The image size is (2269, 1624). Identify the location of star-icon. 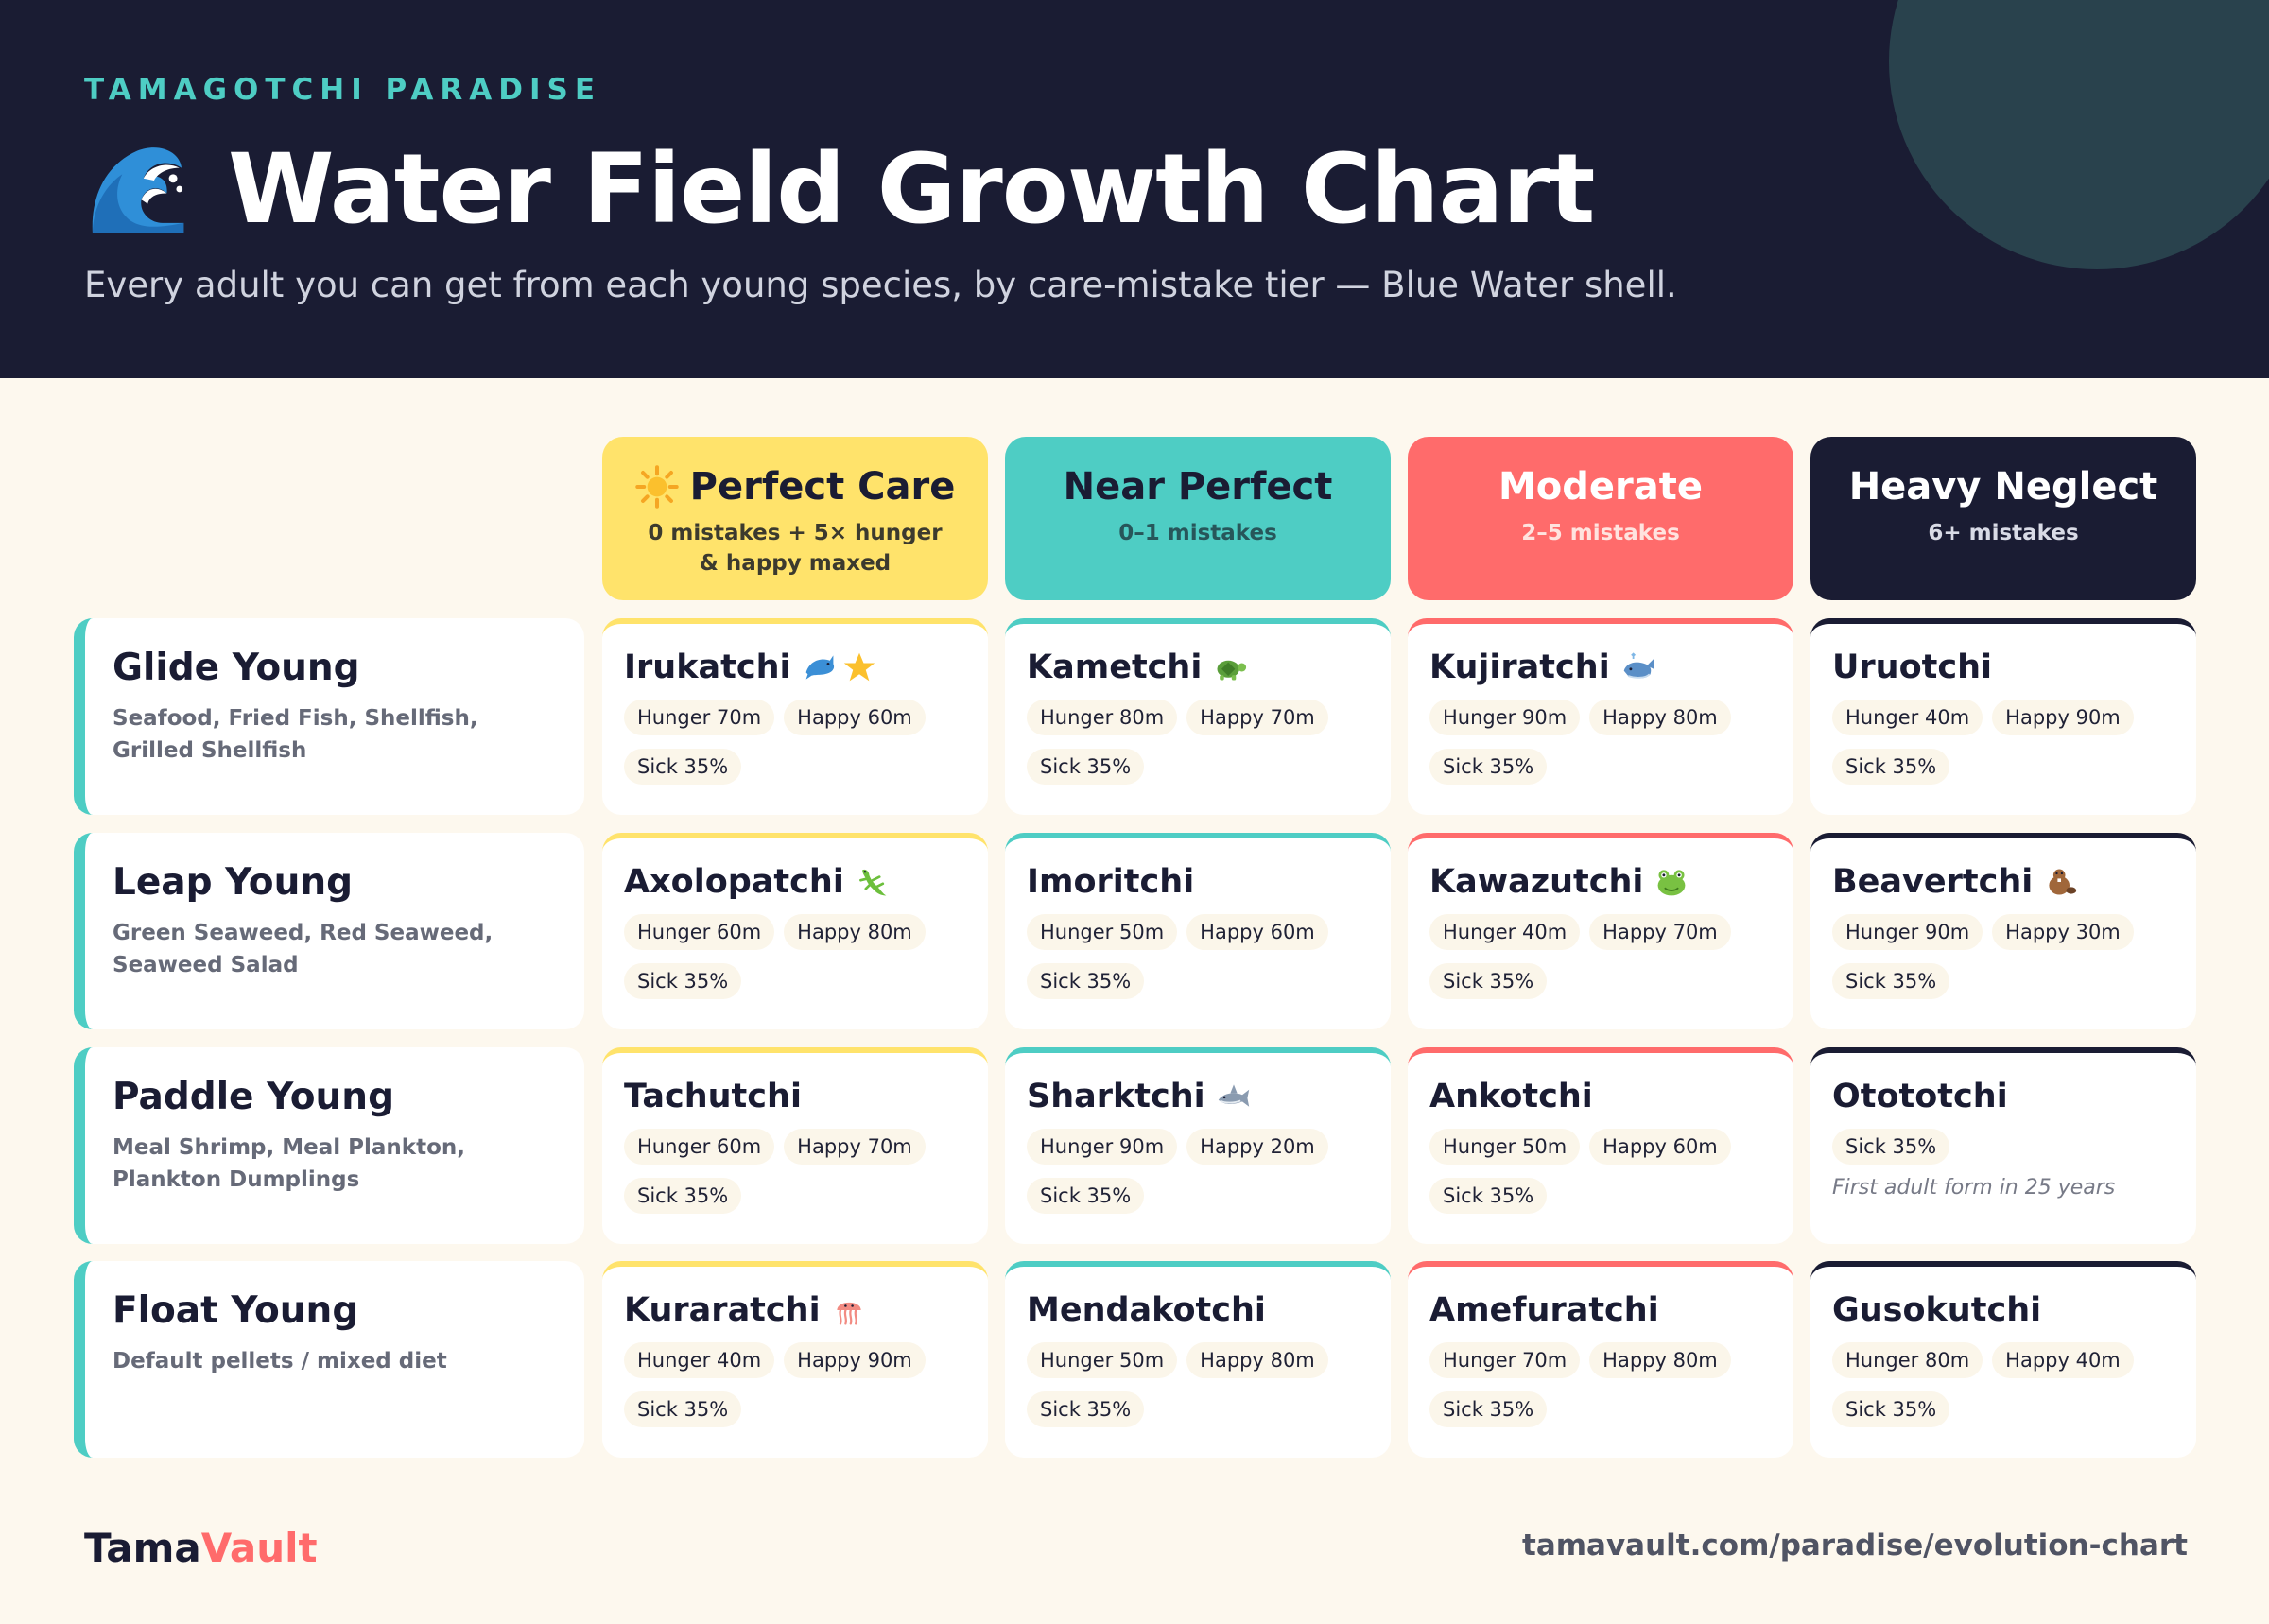
(859, 667).